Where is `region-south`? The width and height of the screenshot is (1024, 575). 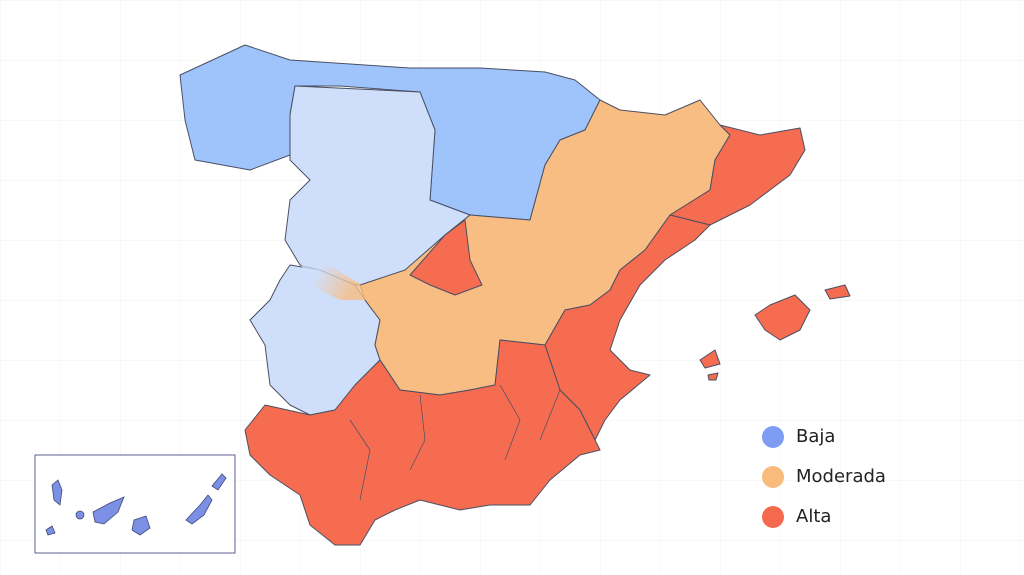 region-south is located at coordinates (422, 442).